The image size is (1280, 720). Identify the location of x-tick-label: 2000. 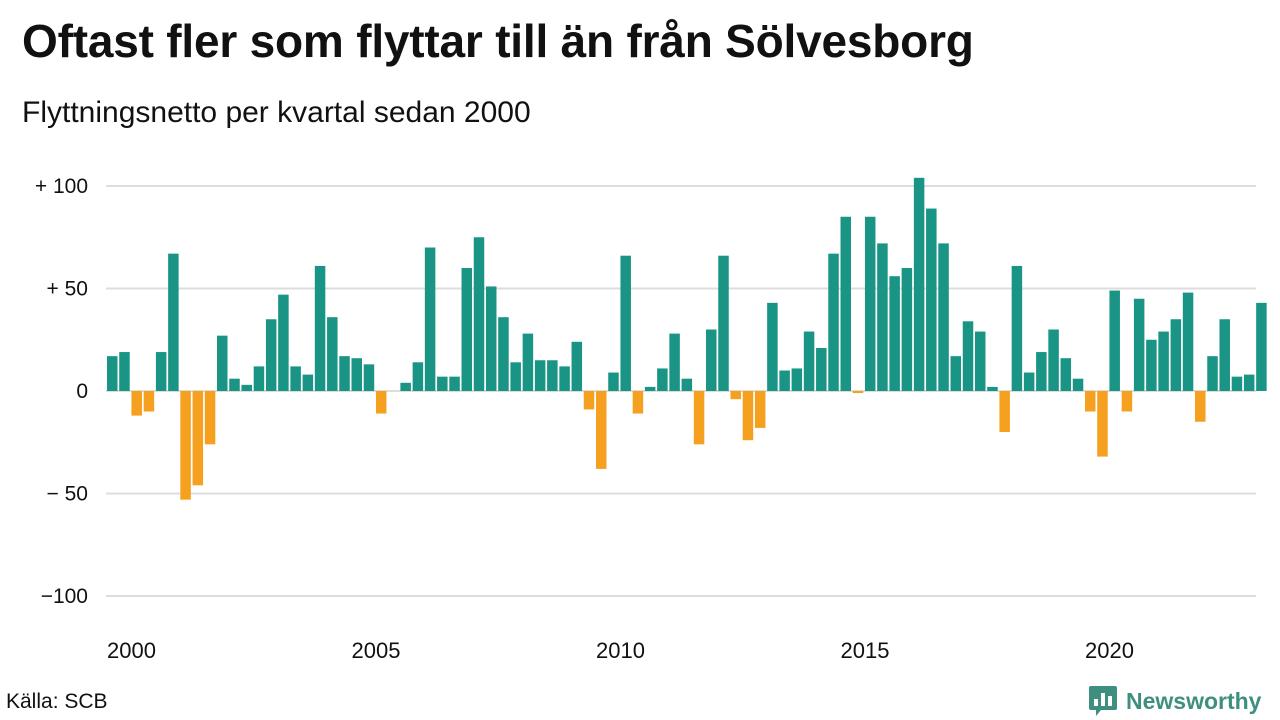
(131, 650).